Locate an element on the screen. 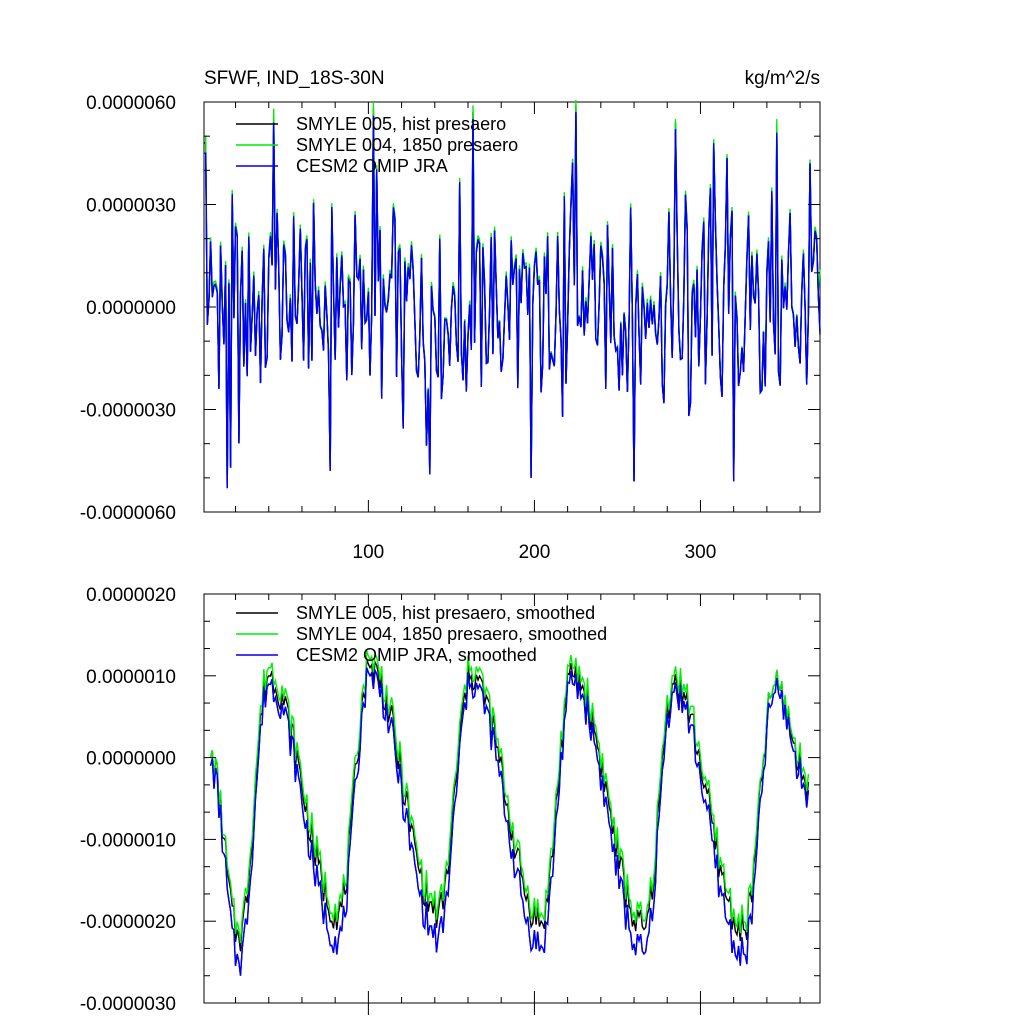 This screenshot has height=1024, width=1024. x-tick-label: 200 is located at coordinates (535, 552).